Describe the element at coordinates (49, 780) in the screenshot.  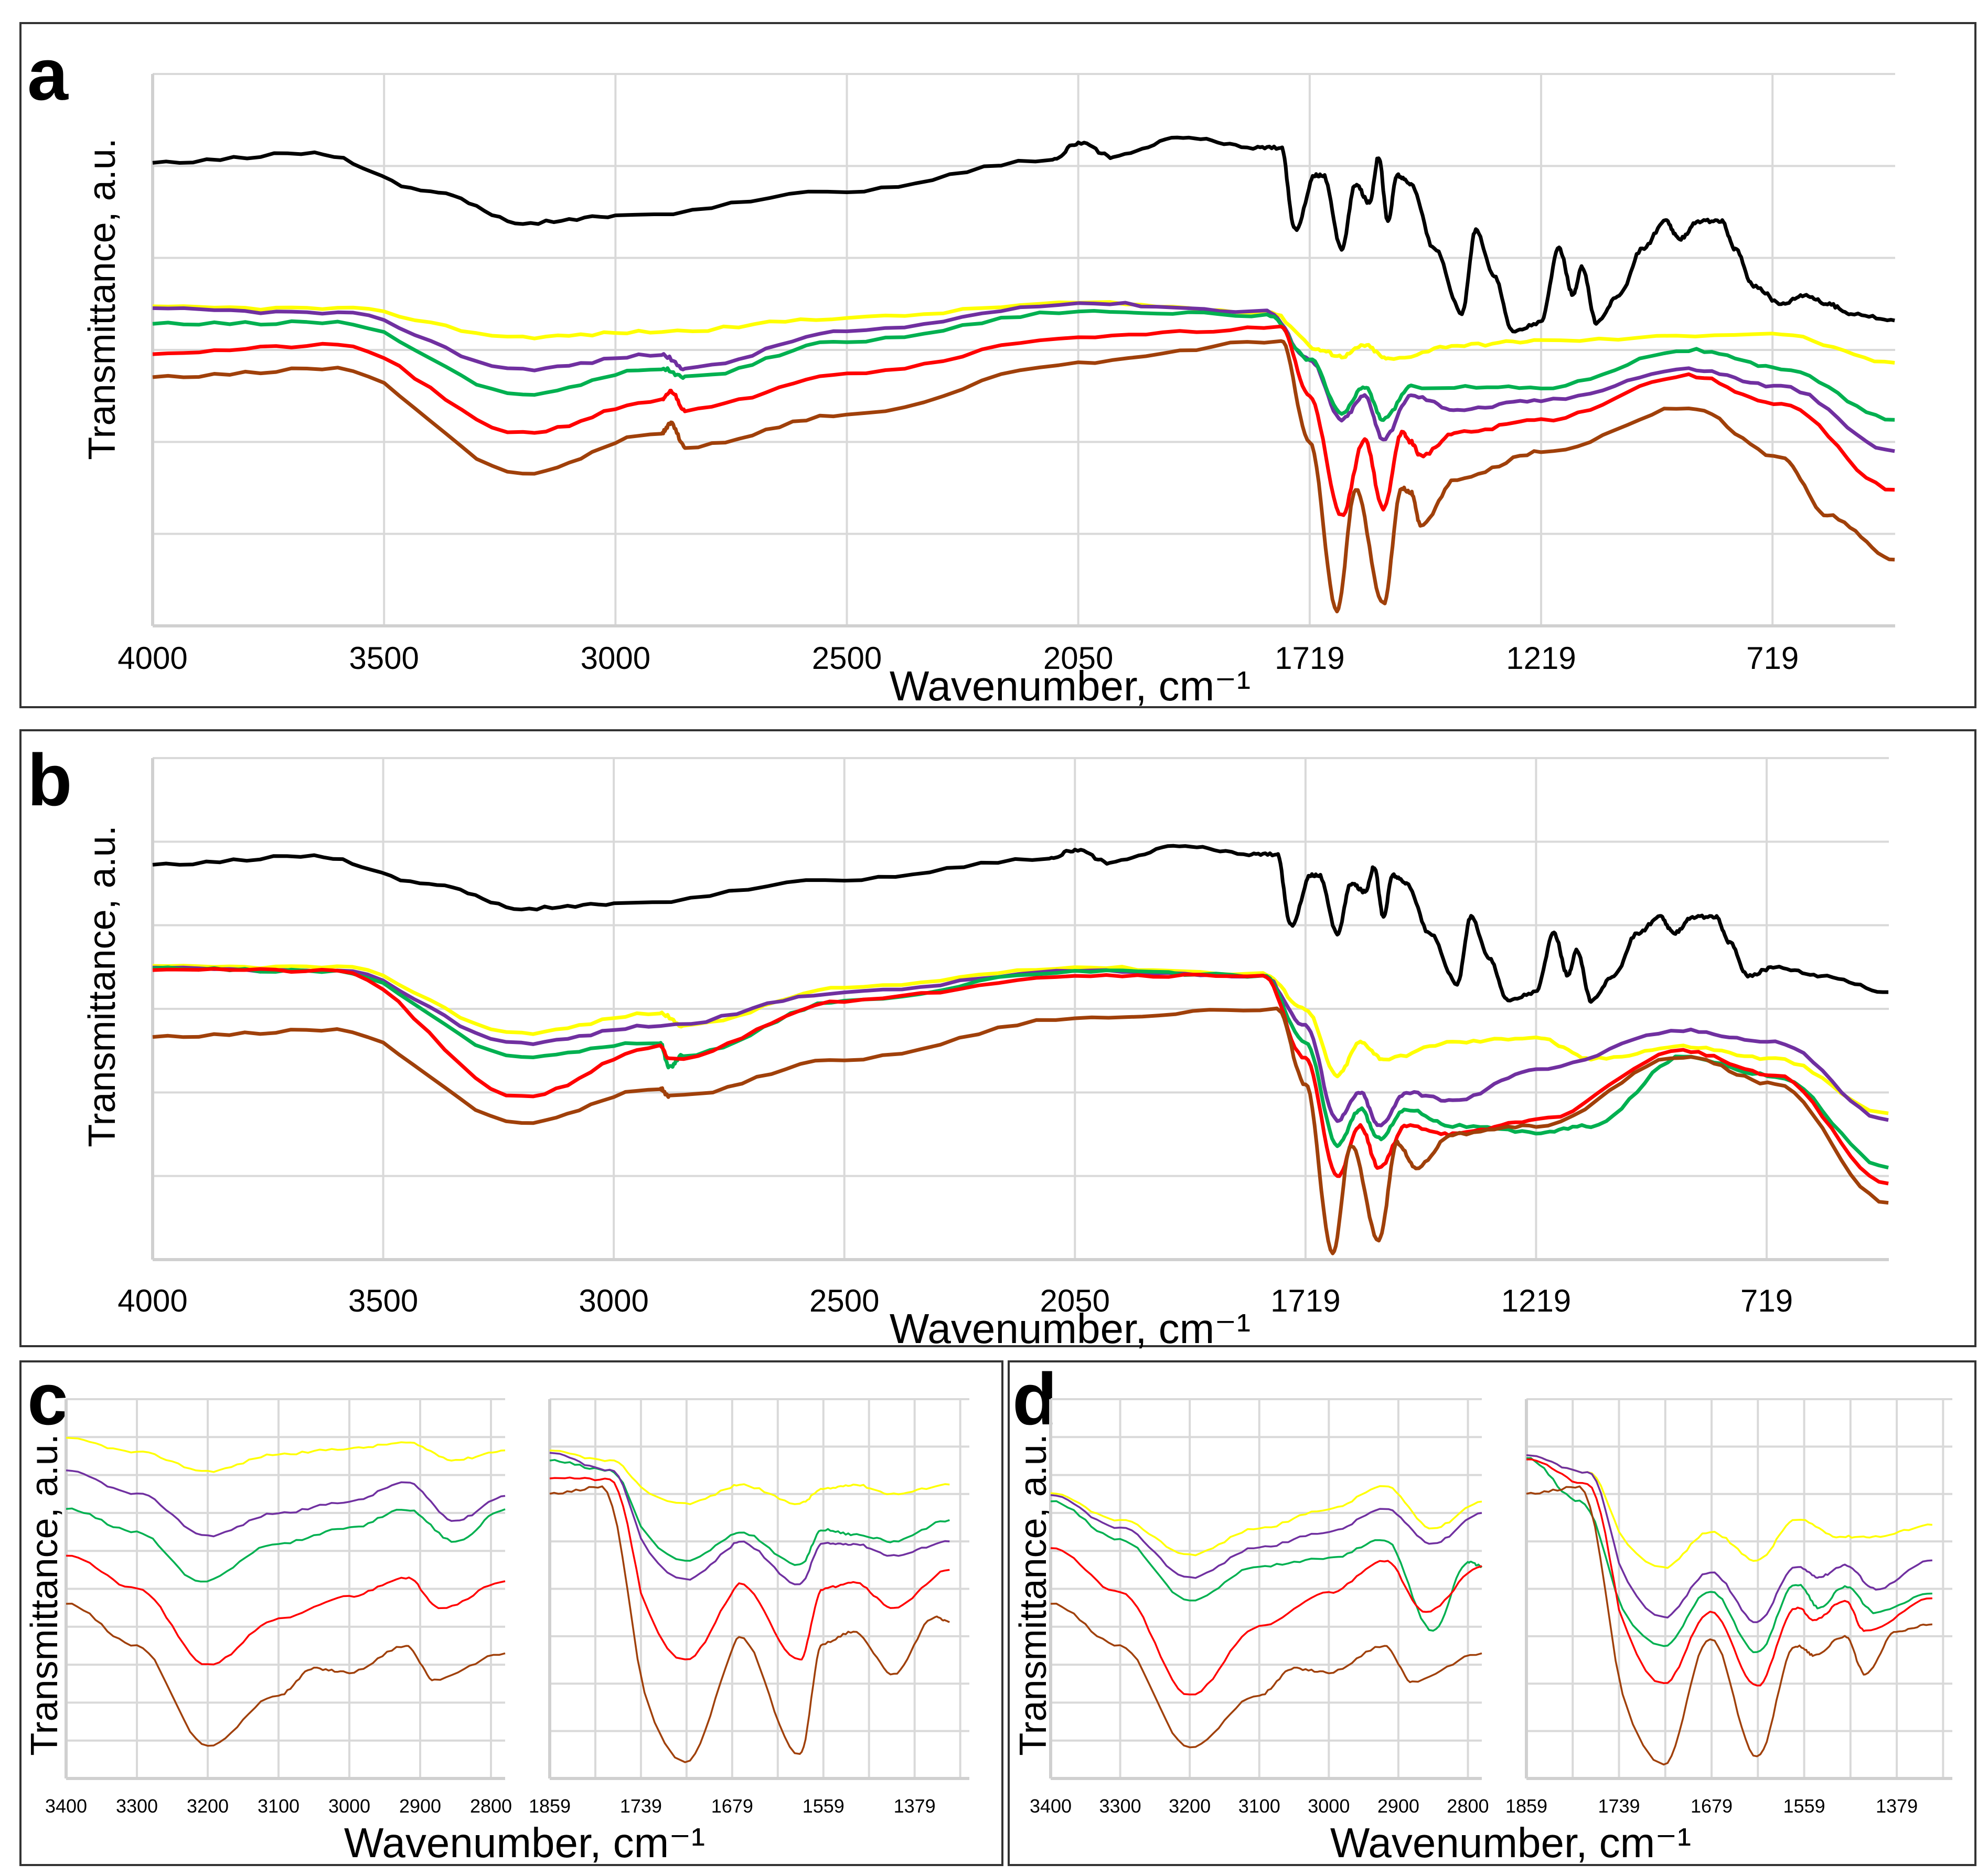
I see `panel-label: b` at that location.